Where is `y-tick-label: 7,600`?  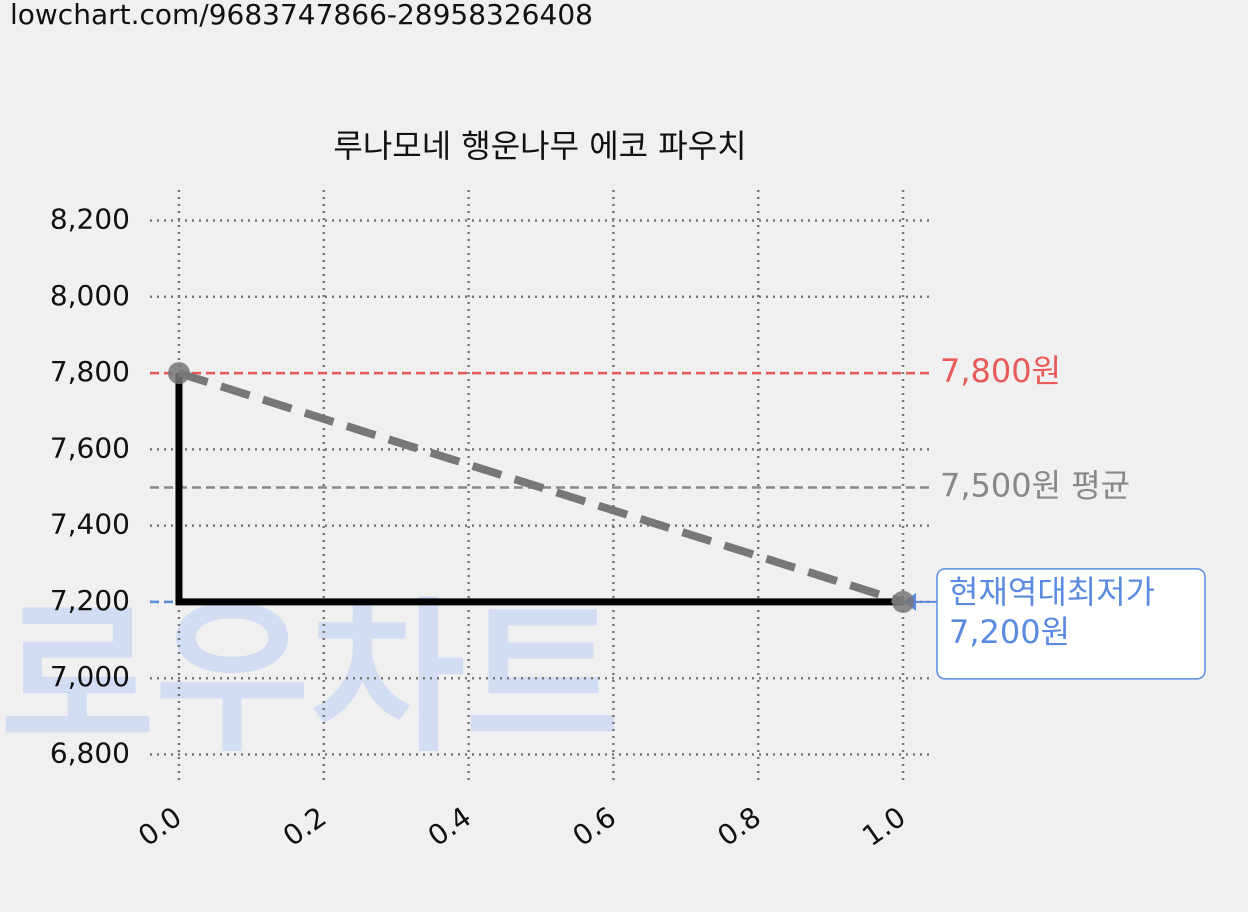 y-tick-label: 7,600 is located at coordinates (90, 447).